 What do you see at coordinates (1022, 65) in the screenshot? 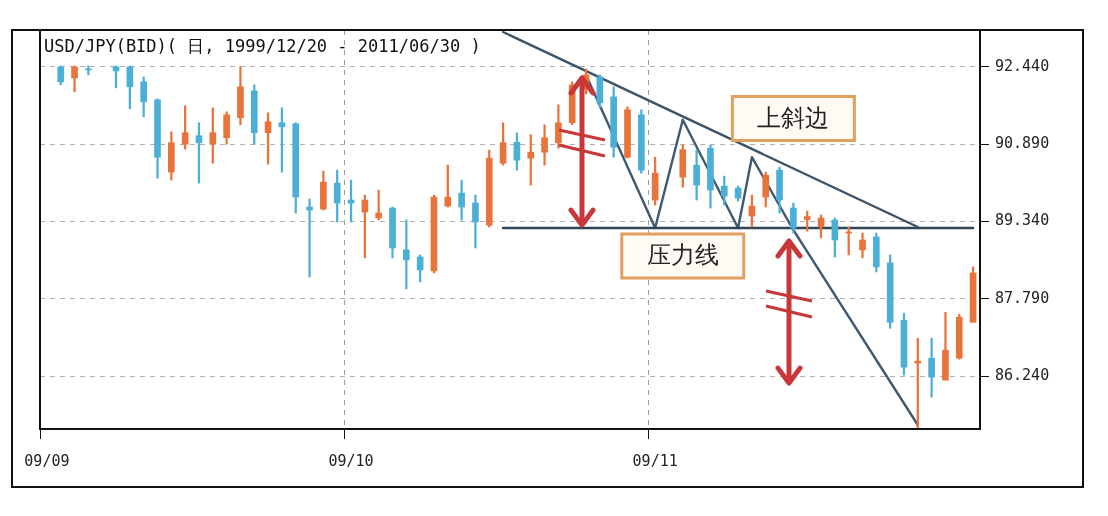
I see `y-tick-label: 92.440` at bounding box center [1022, 65].